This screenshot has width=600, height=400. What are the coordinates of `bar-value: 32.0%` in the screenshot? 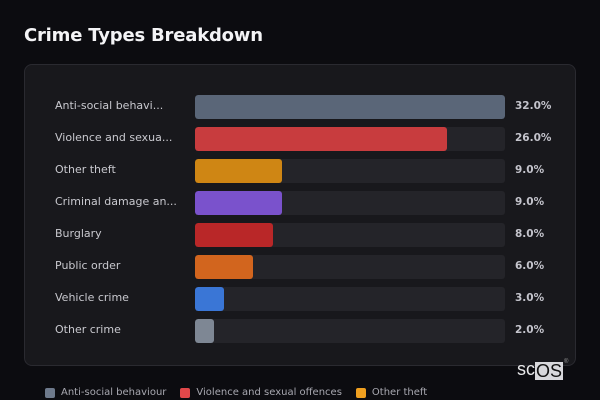 It's located at (533, 106).